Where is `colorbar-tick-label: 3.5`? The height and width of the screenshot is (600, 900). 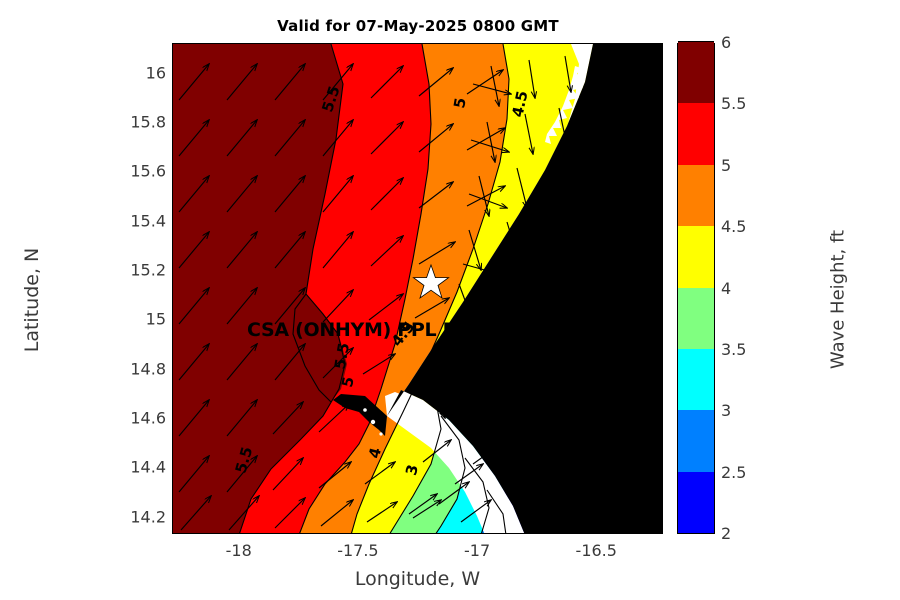 colorbar-tick-label: 3.5 is located at coordinates (734, 349).